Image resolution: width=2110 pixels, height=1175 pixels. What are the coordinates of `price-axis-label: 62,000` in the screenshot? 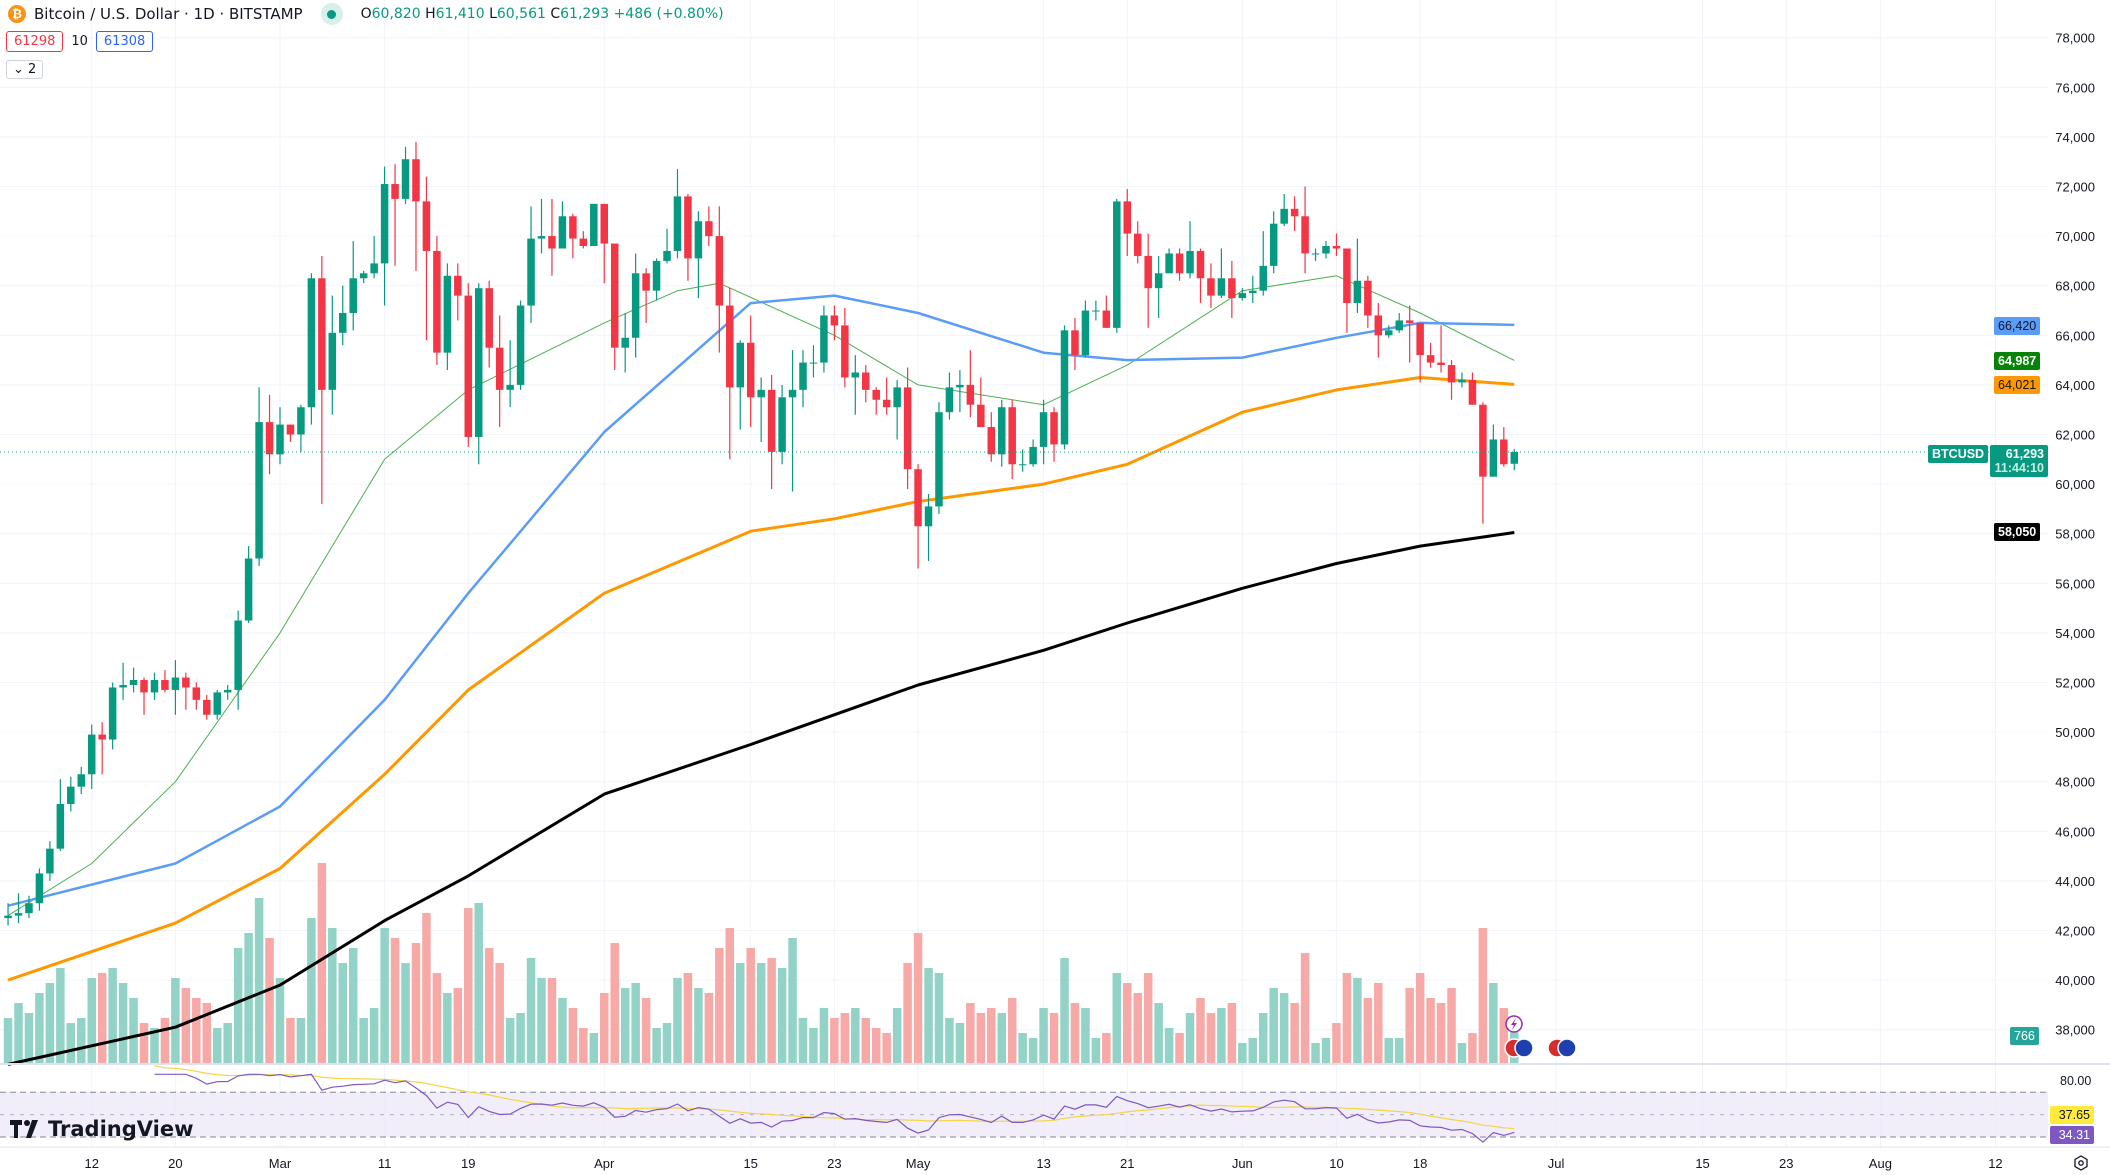 It's located at (2075, 435).